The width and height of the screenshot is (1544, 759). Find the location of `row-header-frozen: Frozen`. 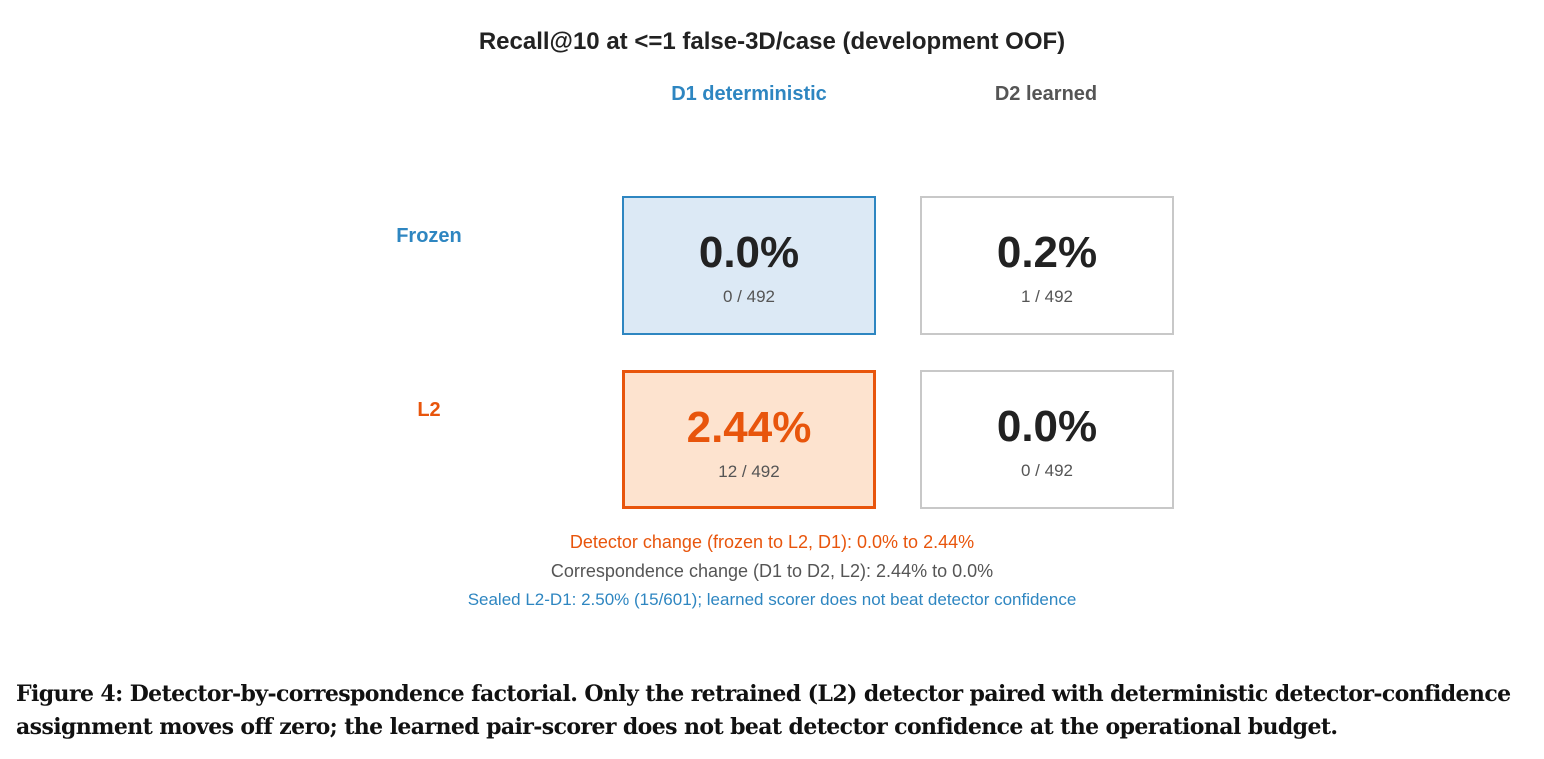

row-header-frozen: Frozen is located at coordinates (429, 236).